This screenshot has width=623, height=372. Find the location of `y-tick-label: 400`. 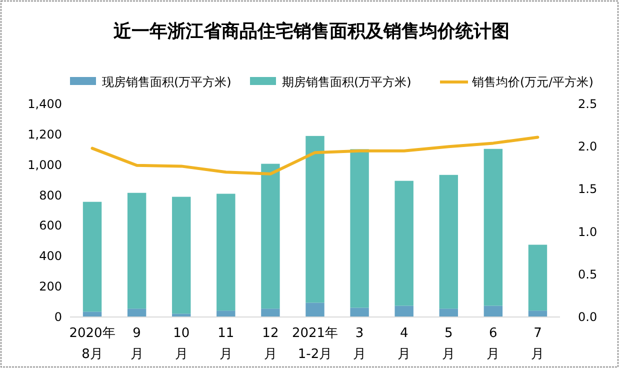

y-tick-label: 400 is located at coordinates (50, 256).